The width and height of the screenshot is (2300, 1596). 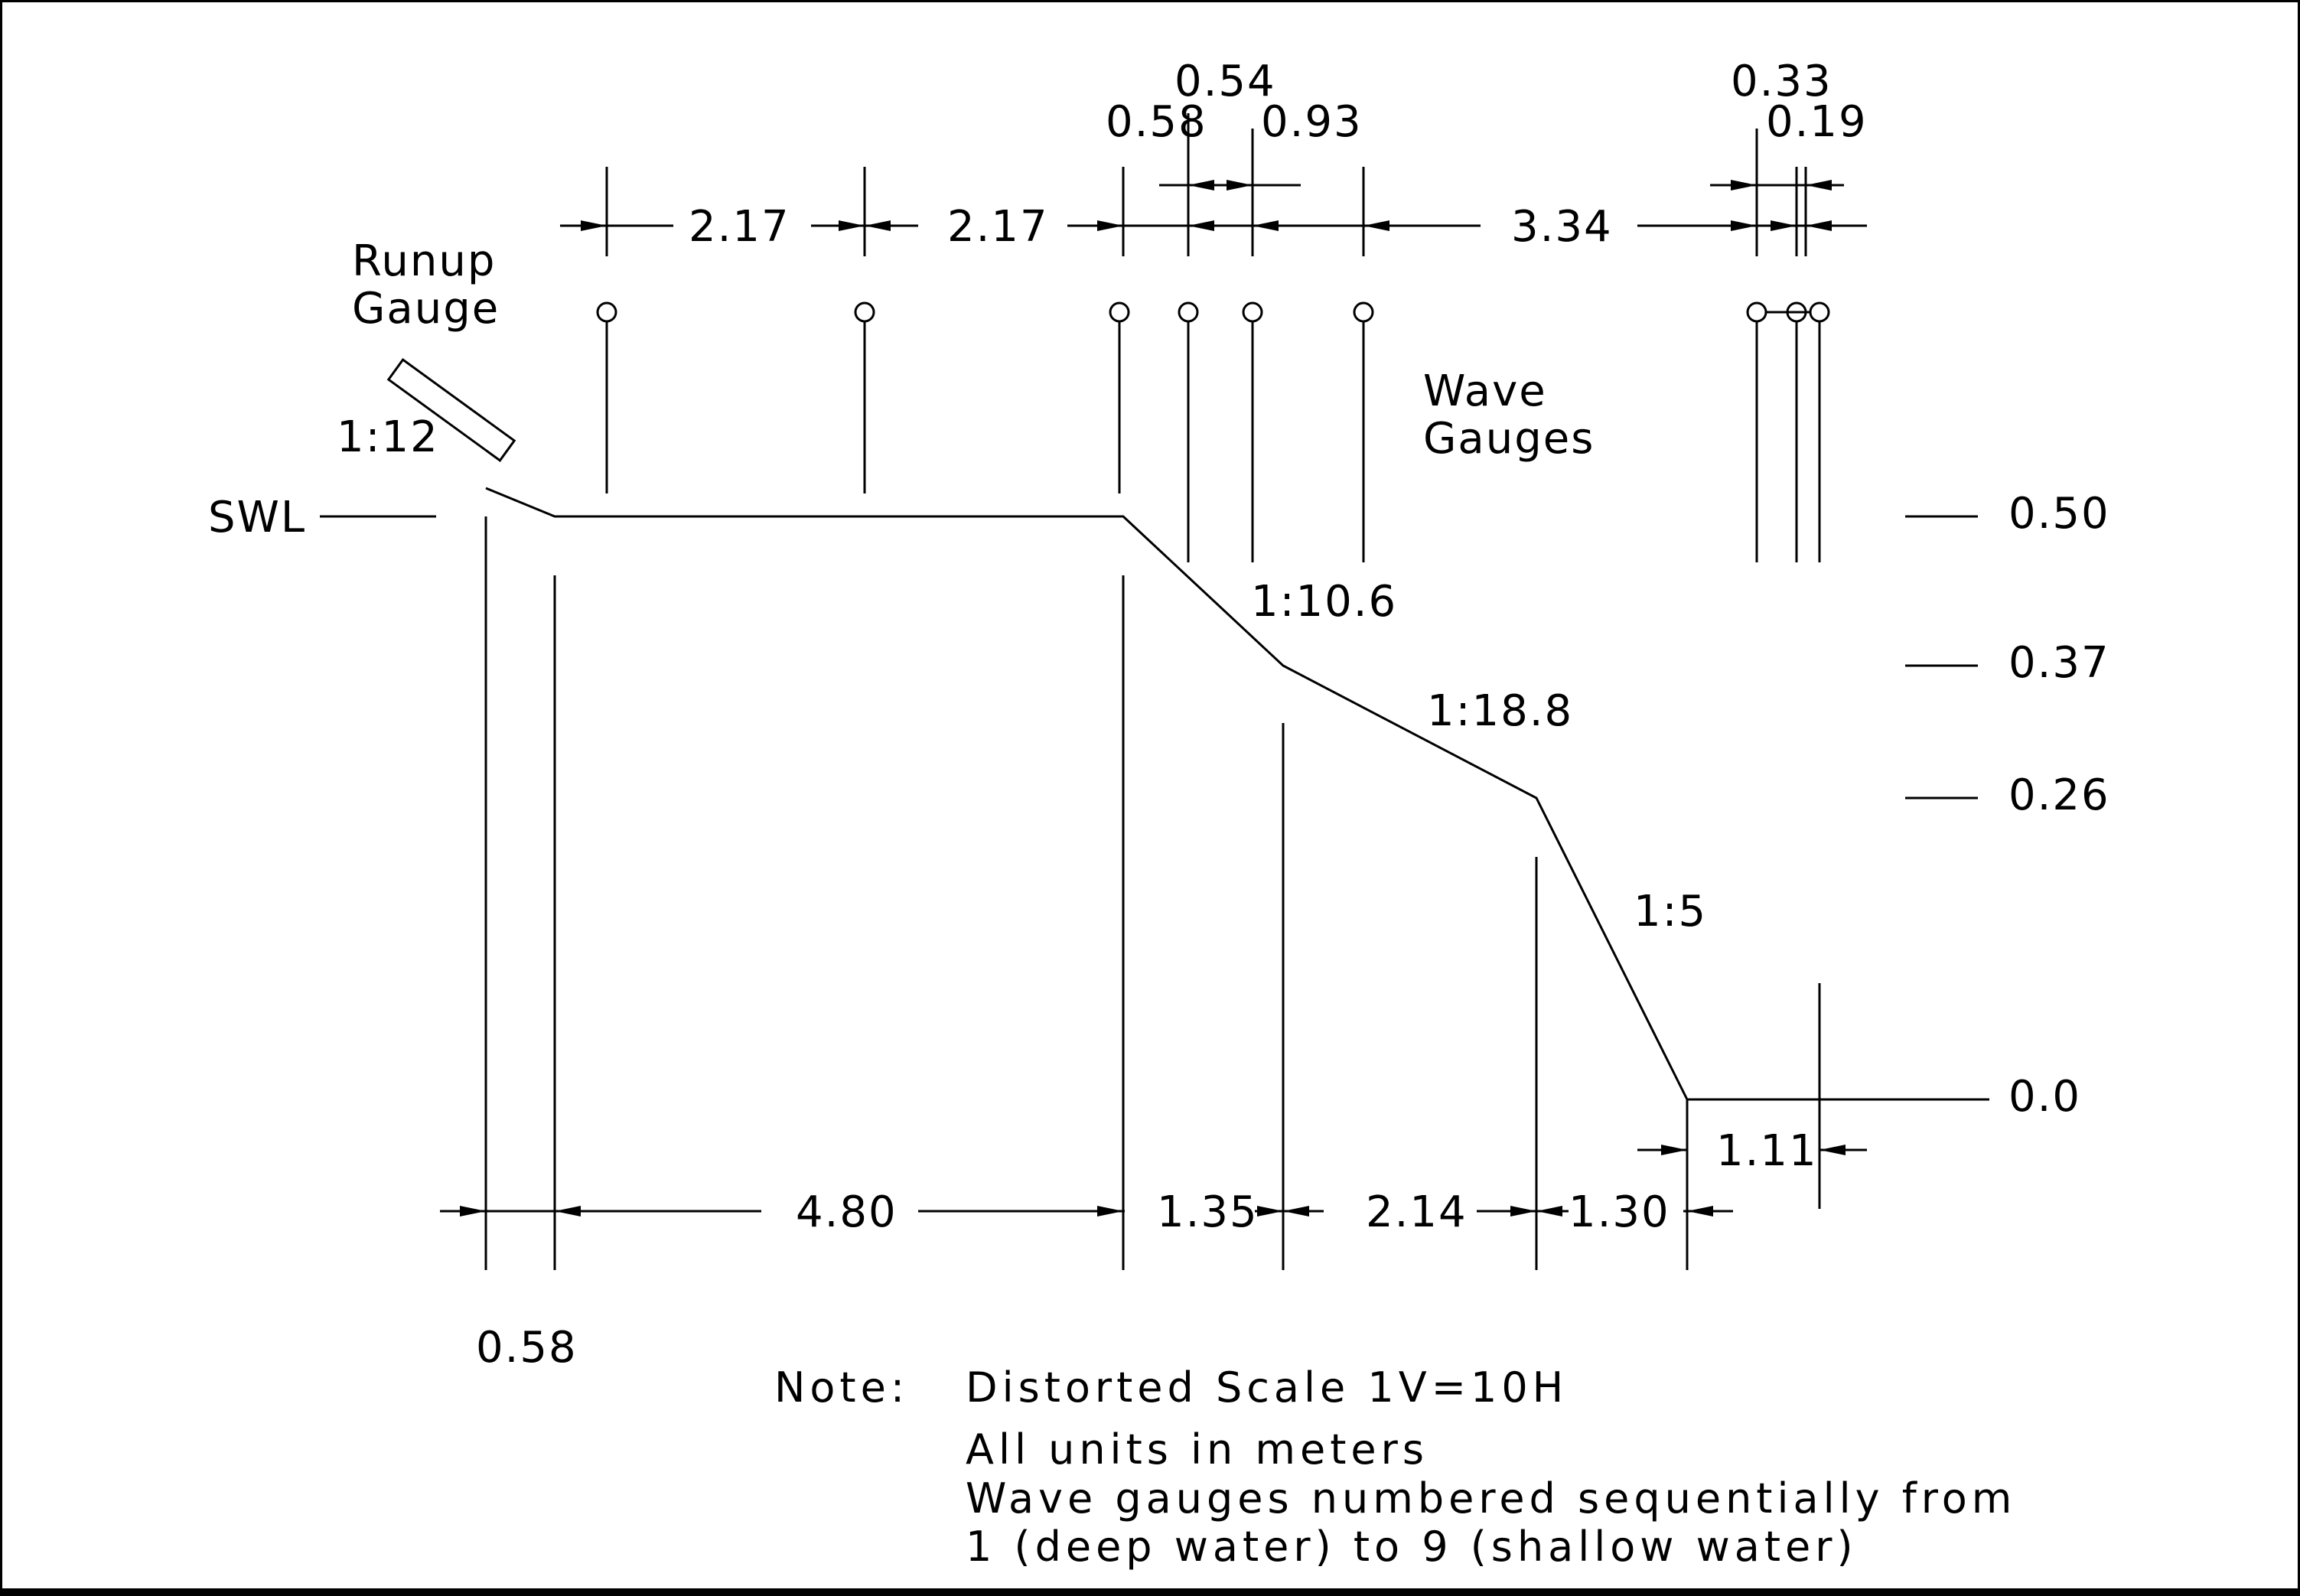 What do you see at coordinates (1206, 206) in the screenshot?
I see `top-dimension-arrows` at bounding box center [1206, 206].